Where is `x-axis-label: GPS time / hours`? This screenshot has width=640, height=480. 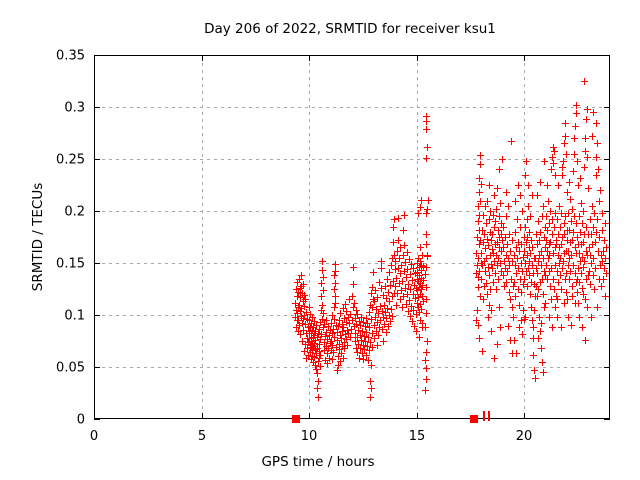
x-axis-label: GPS time / hours is located at coordinates (317, 462).